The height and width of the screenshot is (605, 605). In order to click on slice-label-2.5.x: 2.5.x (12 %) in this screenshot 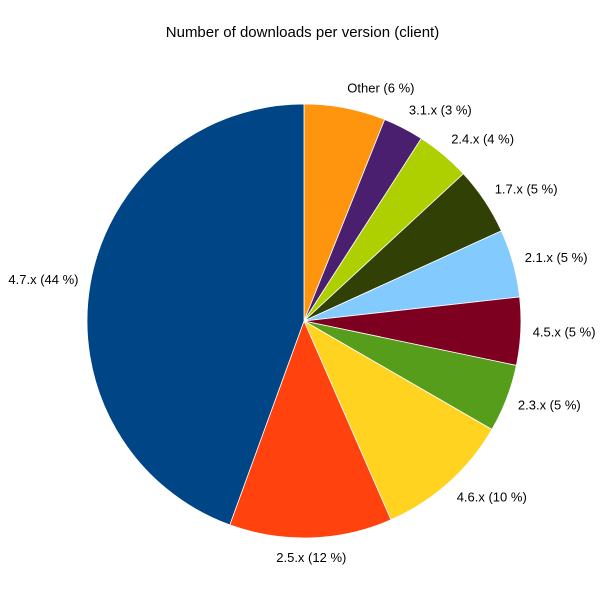, I will do `click(311, 557)`.